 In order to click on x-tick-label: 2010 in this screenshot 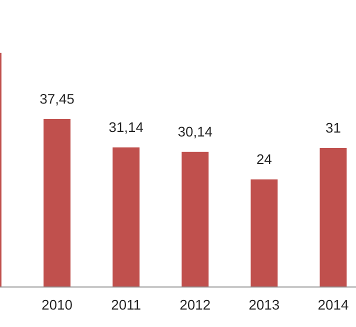, I will do `click(57, 305)`.